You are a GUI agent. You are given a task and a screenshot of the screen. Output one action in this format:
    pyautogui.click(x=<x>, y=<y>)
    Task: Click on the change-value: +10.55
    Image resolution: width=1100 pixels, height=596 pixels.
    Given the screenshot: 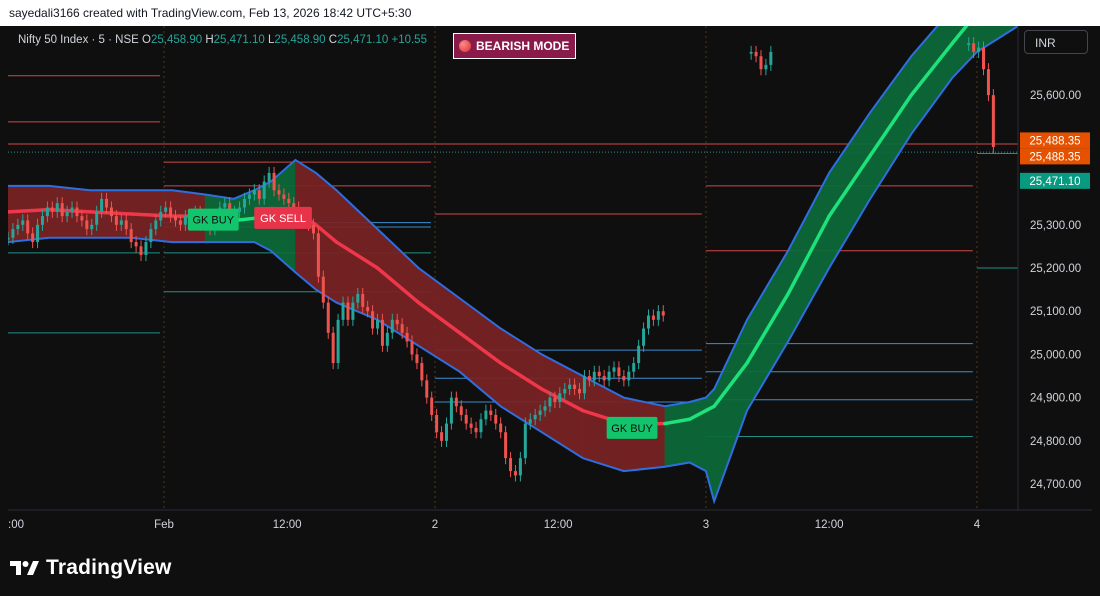 What is the action you would take?
    pyautogui.click(x=409, y=40)
    